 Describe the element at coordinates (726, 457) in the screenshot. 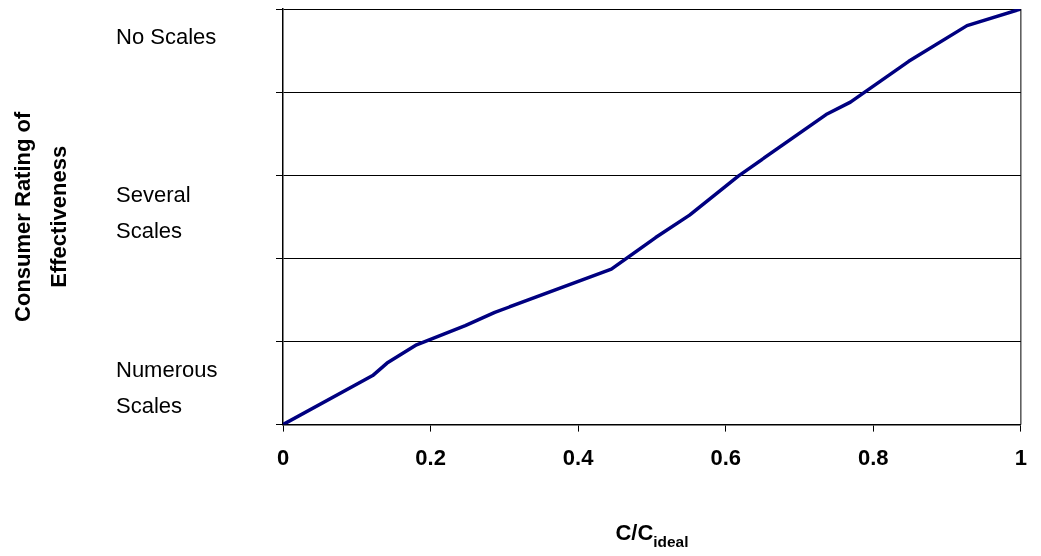

I see `x-tick-label: 0.6` at that location.